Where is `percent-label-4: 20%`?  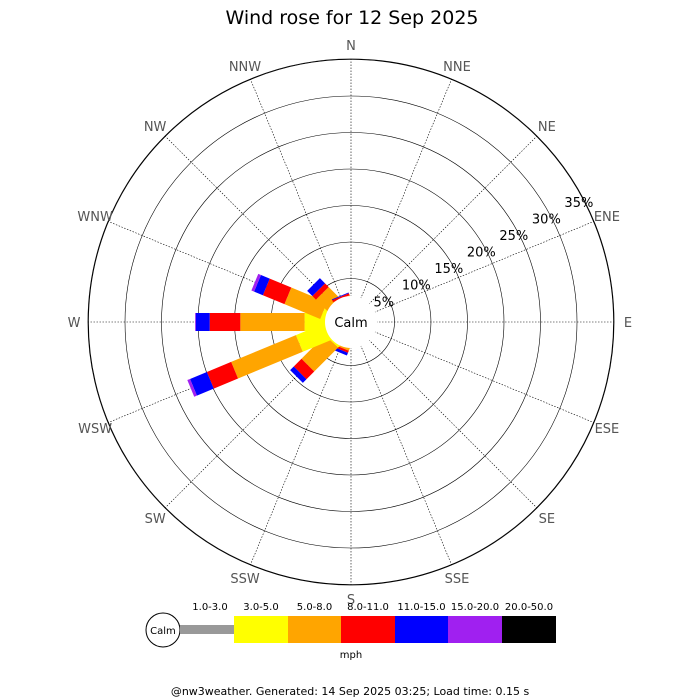 percent-label-4: 20% is located at coordinates (481, 253).